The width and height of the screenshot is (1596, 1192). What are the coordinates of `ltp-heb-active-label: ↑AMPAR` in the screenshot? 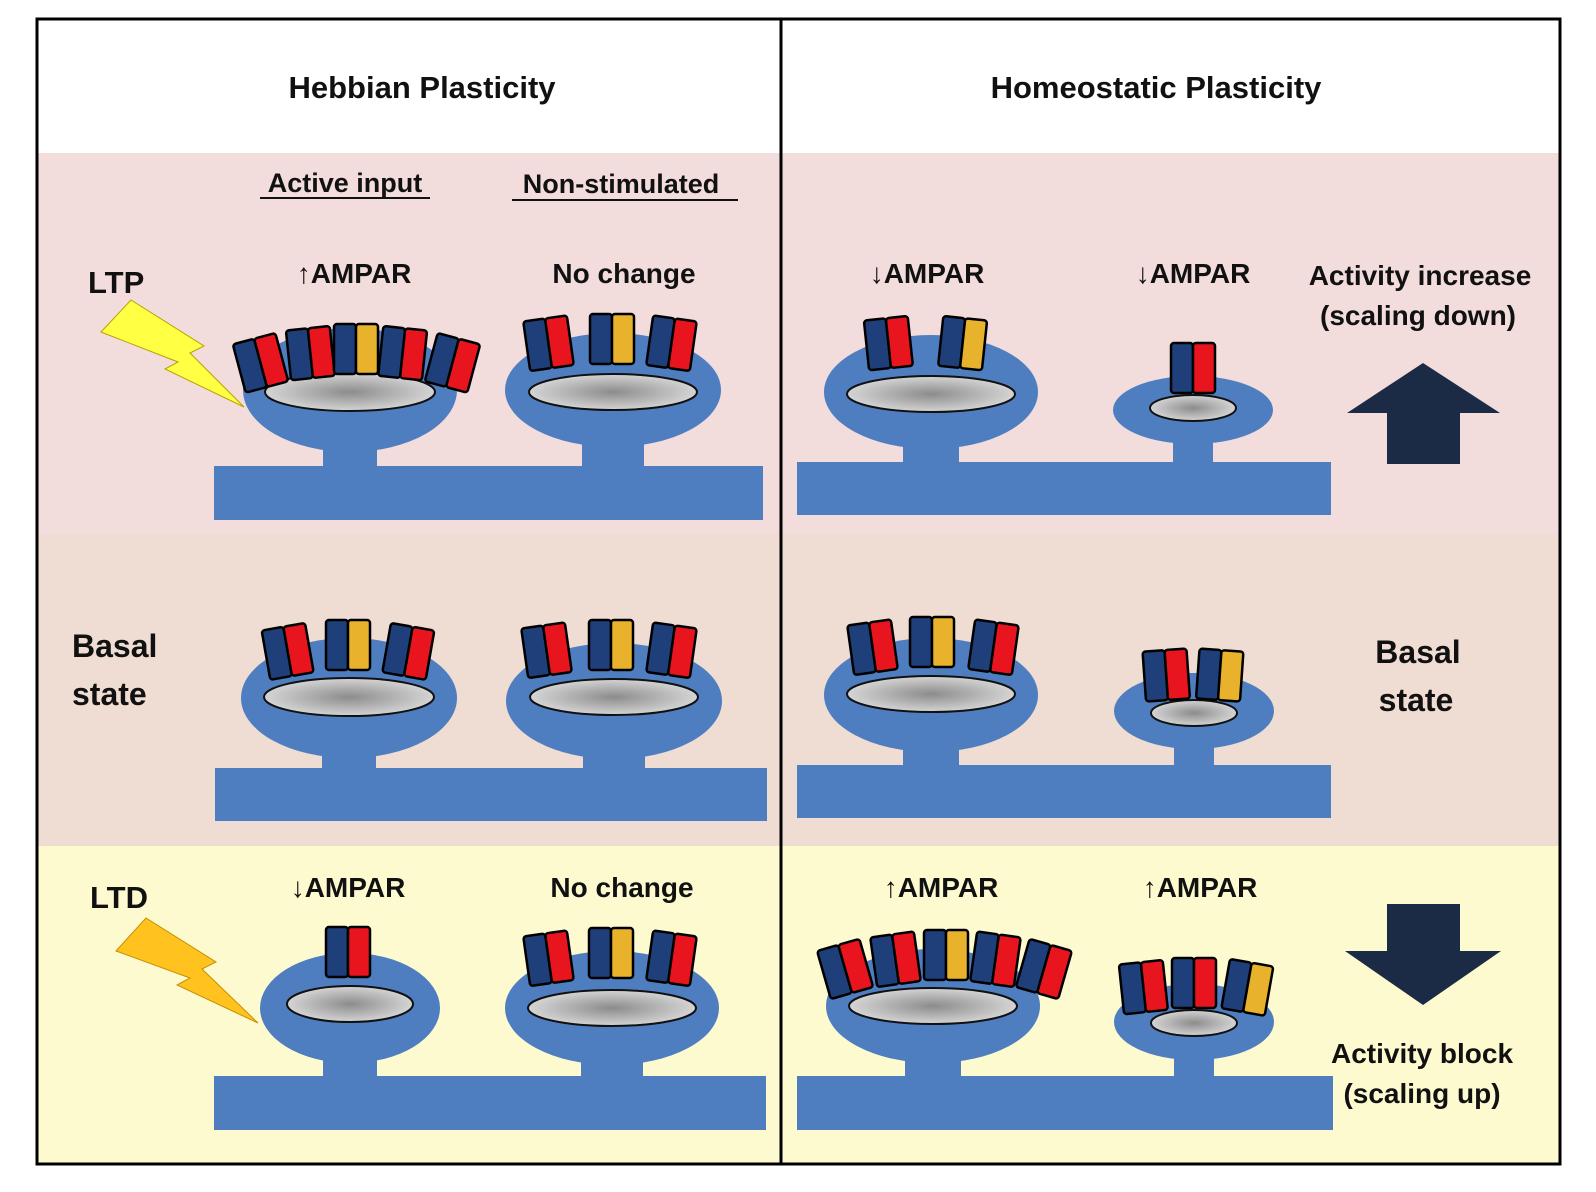 It's located at (354, 273).